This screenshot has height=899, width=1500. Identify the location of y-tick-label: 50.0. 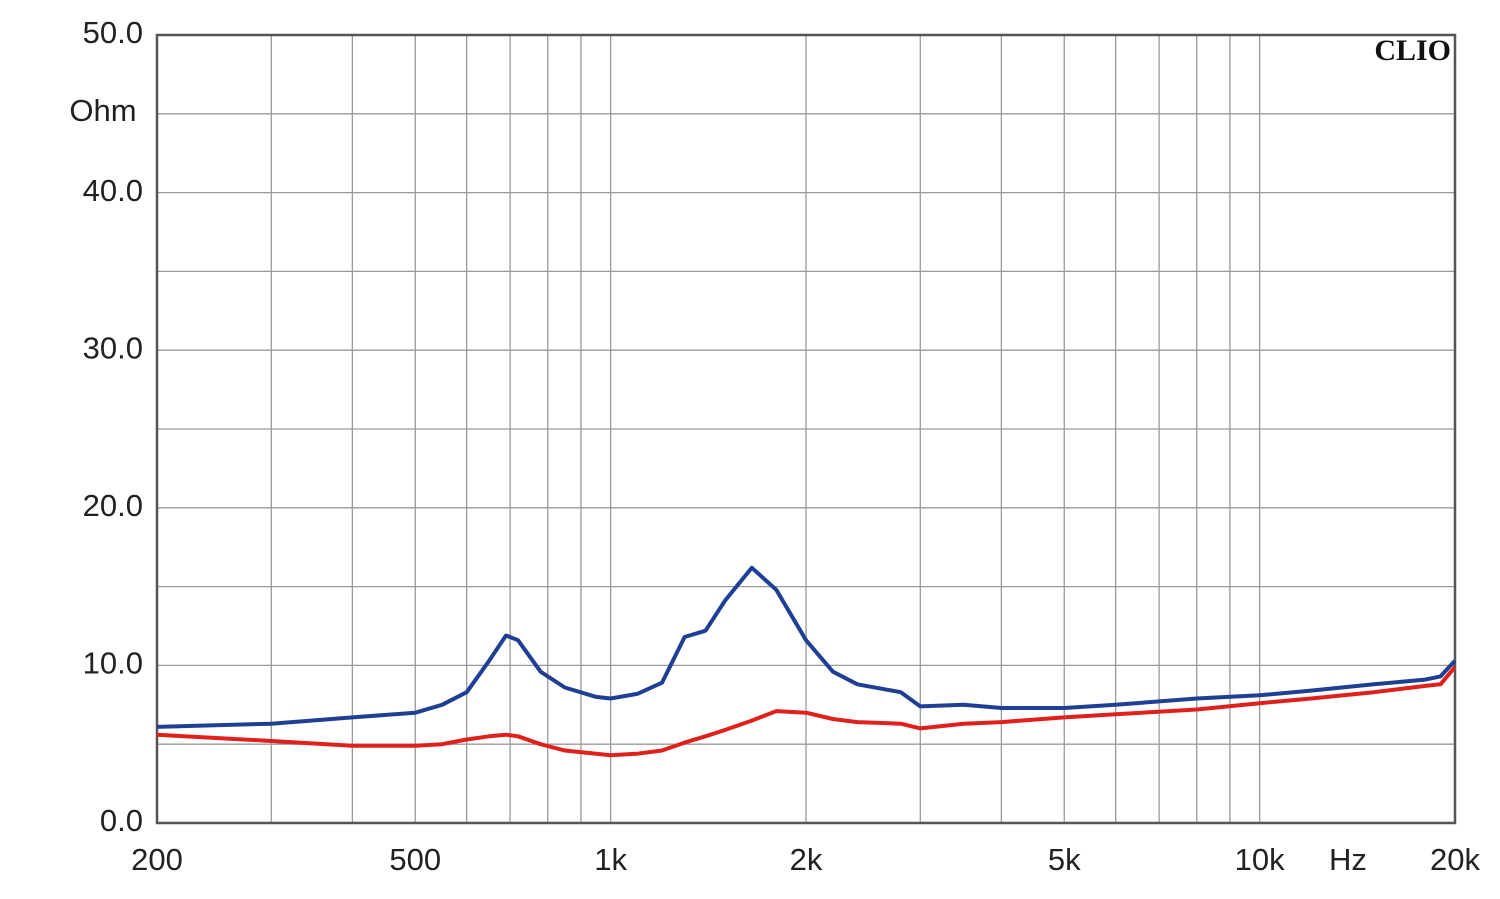
(113, 32).